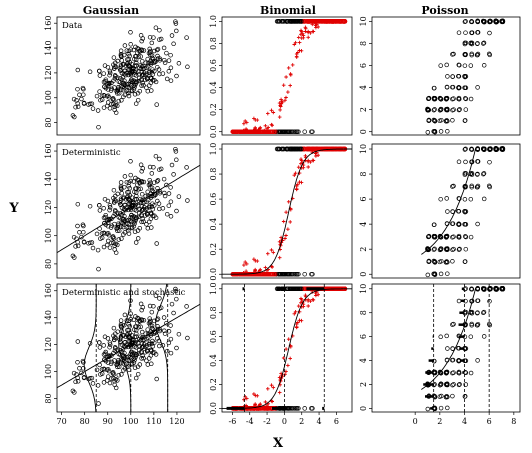 The width and height of the screenshot is (532, 453). Describe the element at coordinates (213, 312) in the screenshot. I see `y-tick-label: 0.8` at that location.